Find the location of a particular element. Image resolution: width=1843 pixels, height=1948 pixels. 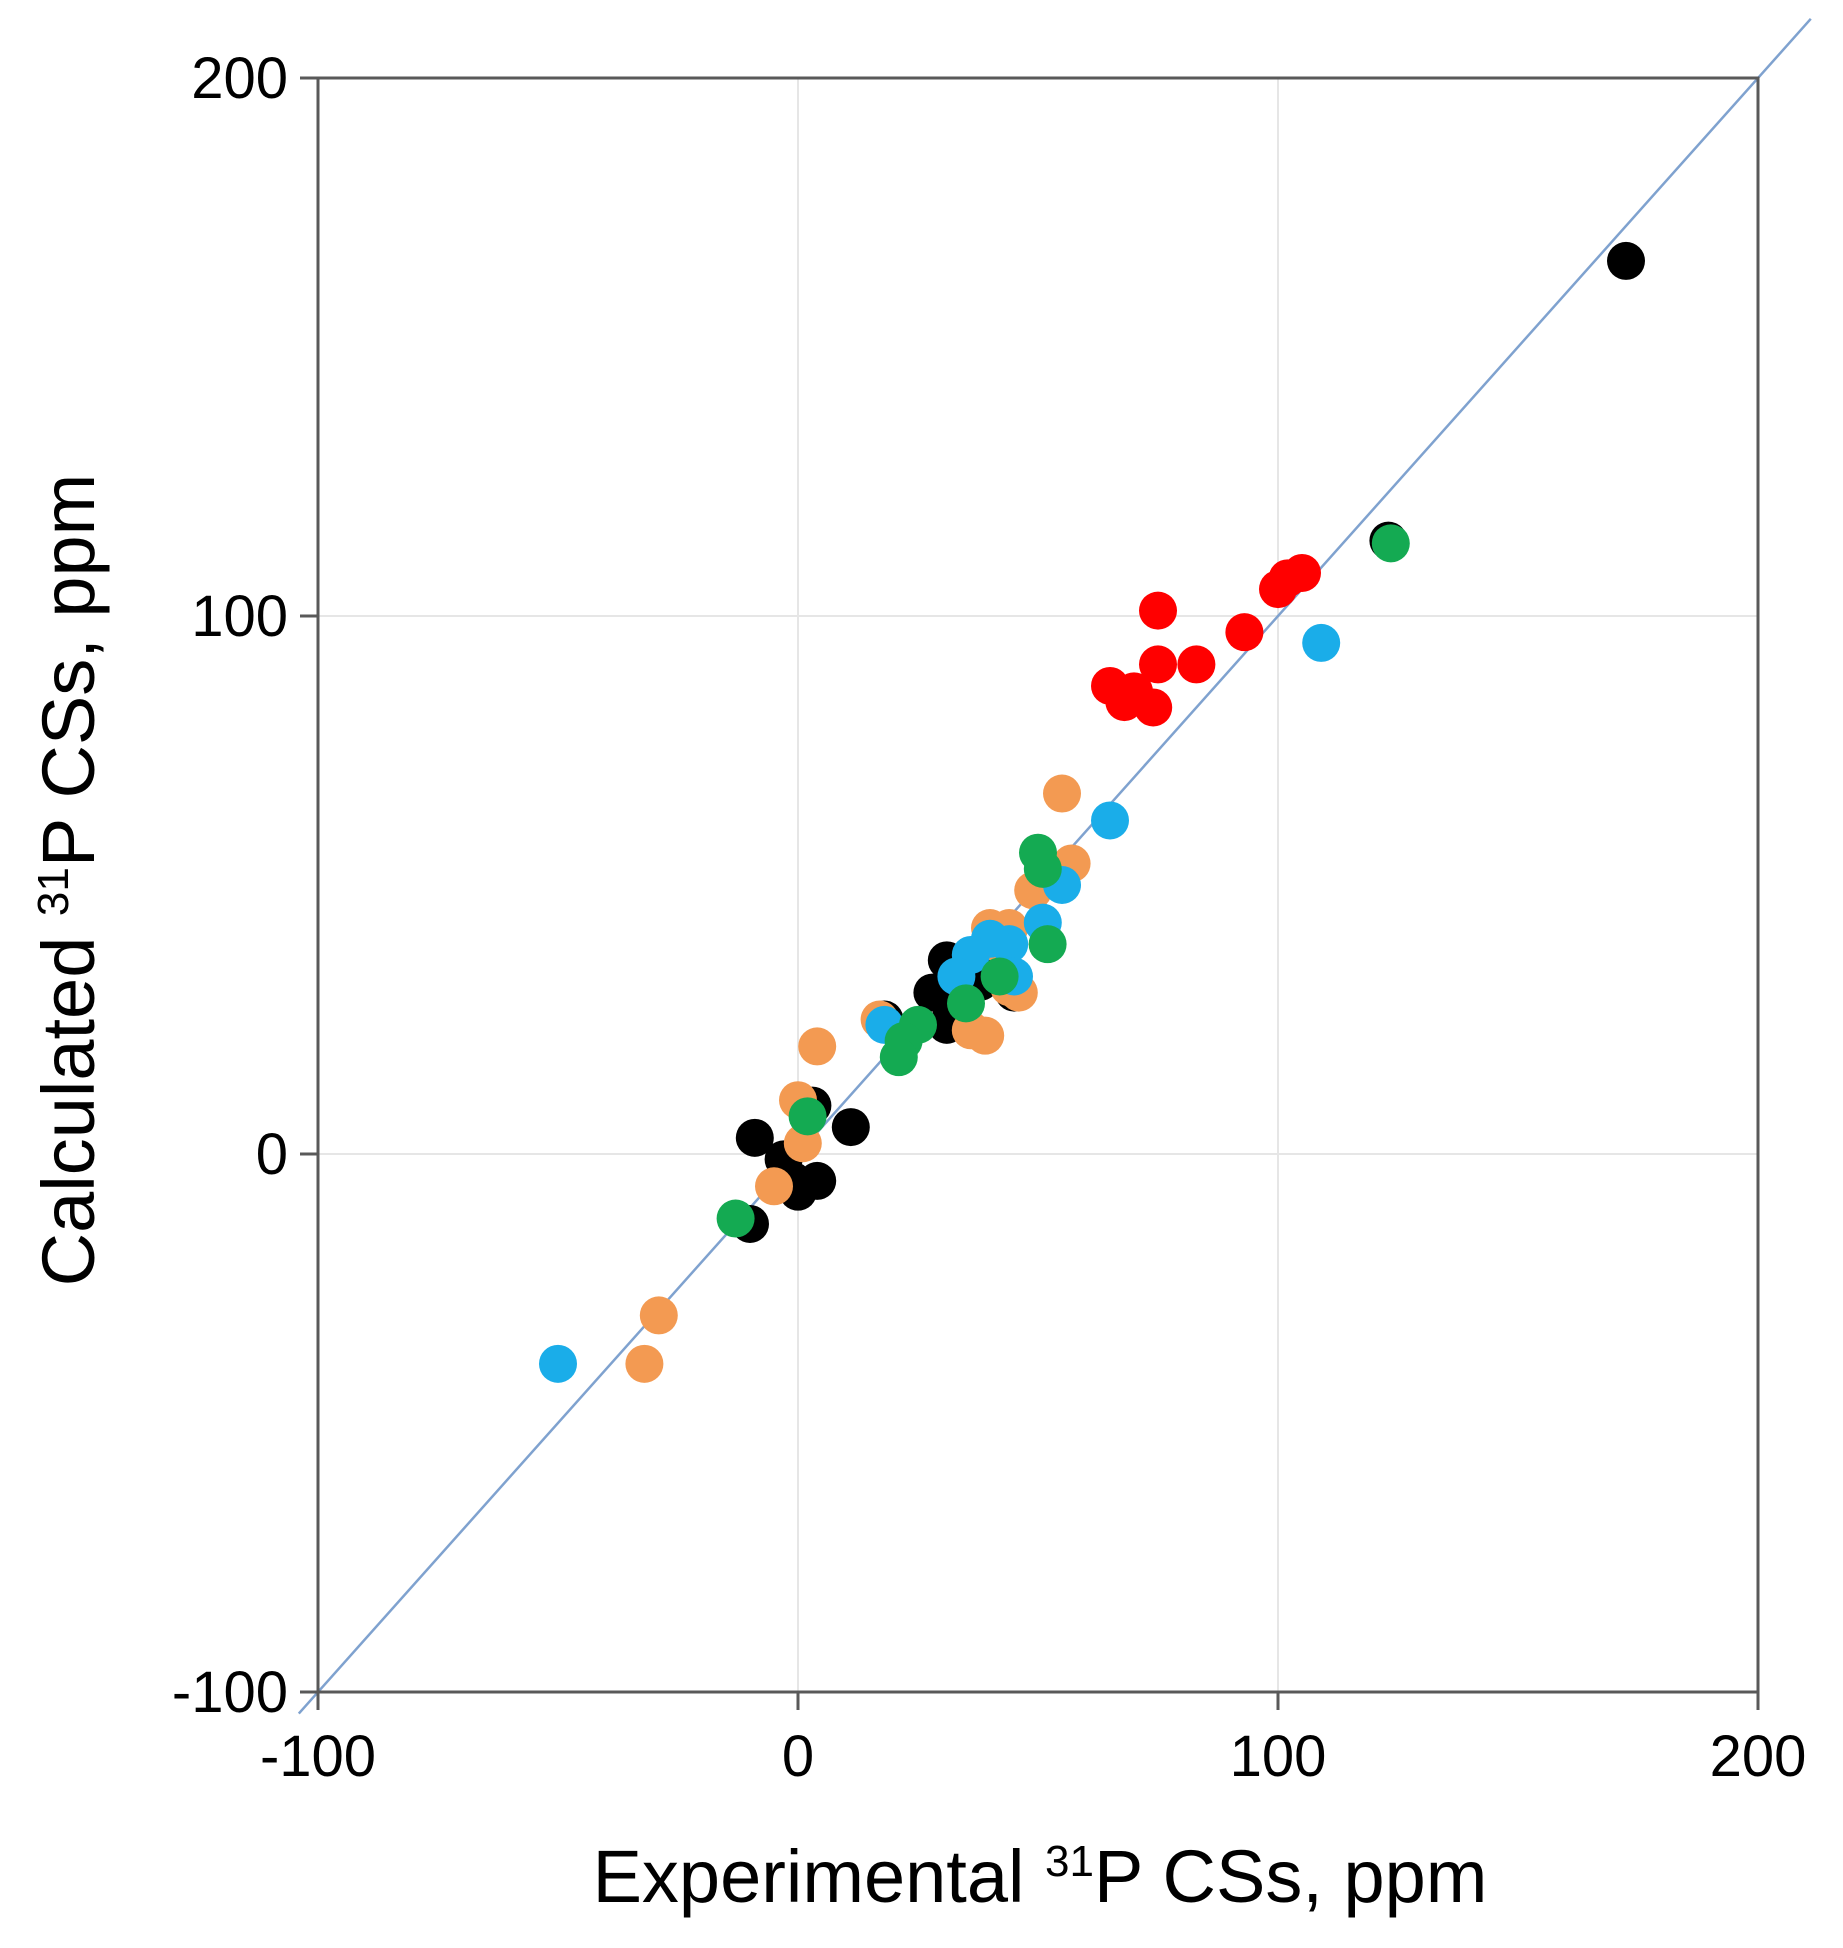

series-orange is located at coordinates (858, 1078).